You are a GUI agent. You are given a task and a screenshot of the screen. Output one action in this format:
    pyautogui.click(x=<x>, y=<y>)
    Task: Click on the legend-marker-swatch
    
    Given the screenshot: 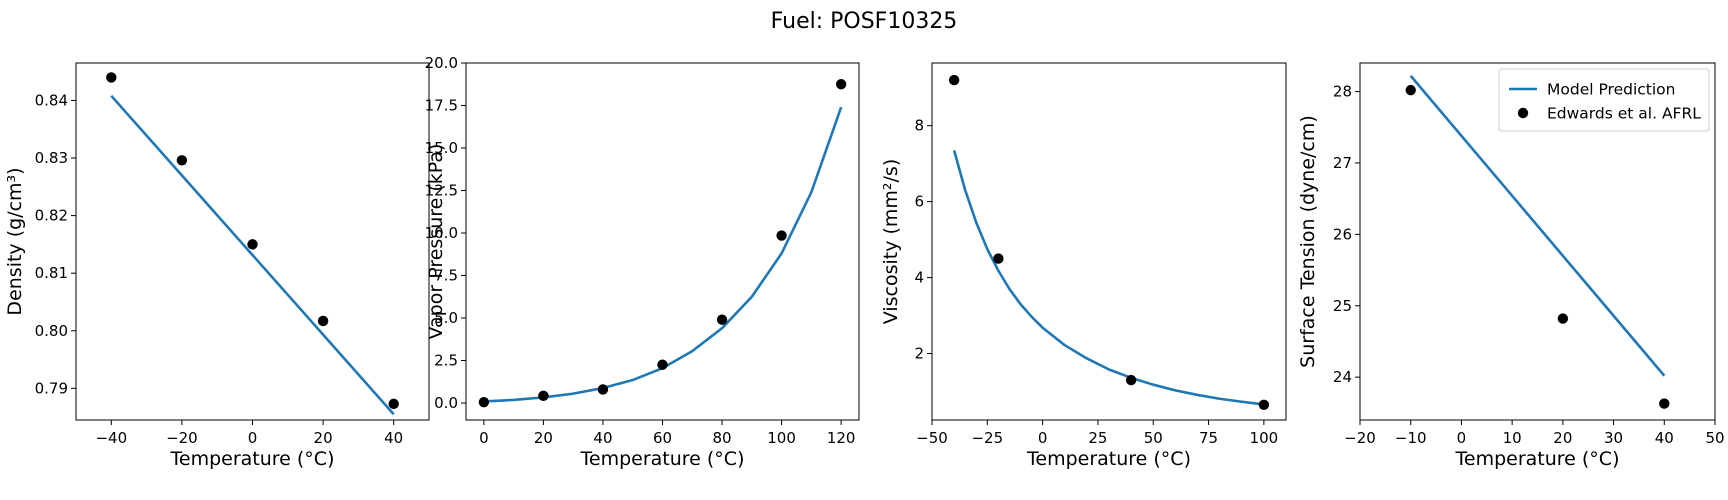 What is the action you would take?
    pyautogui.click(x=1523, y=113)
    